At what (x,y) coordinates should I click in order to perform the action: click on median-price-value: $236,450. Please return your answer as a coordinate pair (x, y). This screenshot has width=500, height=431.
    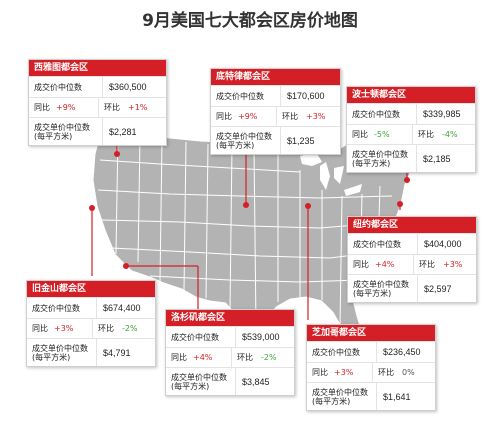
    Looking at the image, I should click on (402, 352).